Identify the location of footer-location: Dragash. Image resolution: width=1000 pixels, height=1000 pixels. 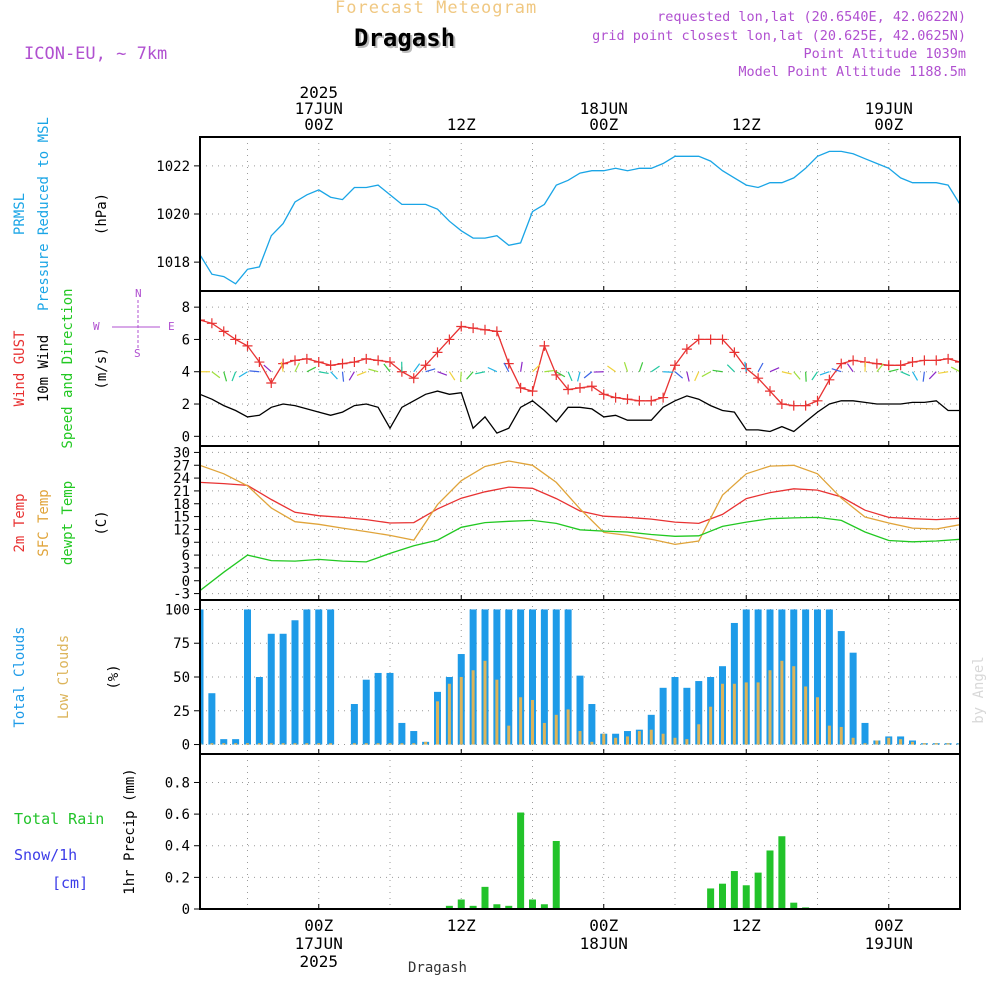
(437, 968).